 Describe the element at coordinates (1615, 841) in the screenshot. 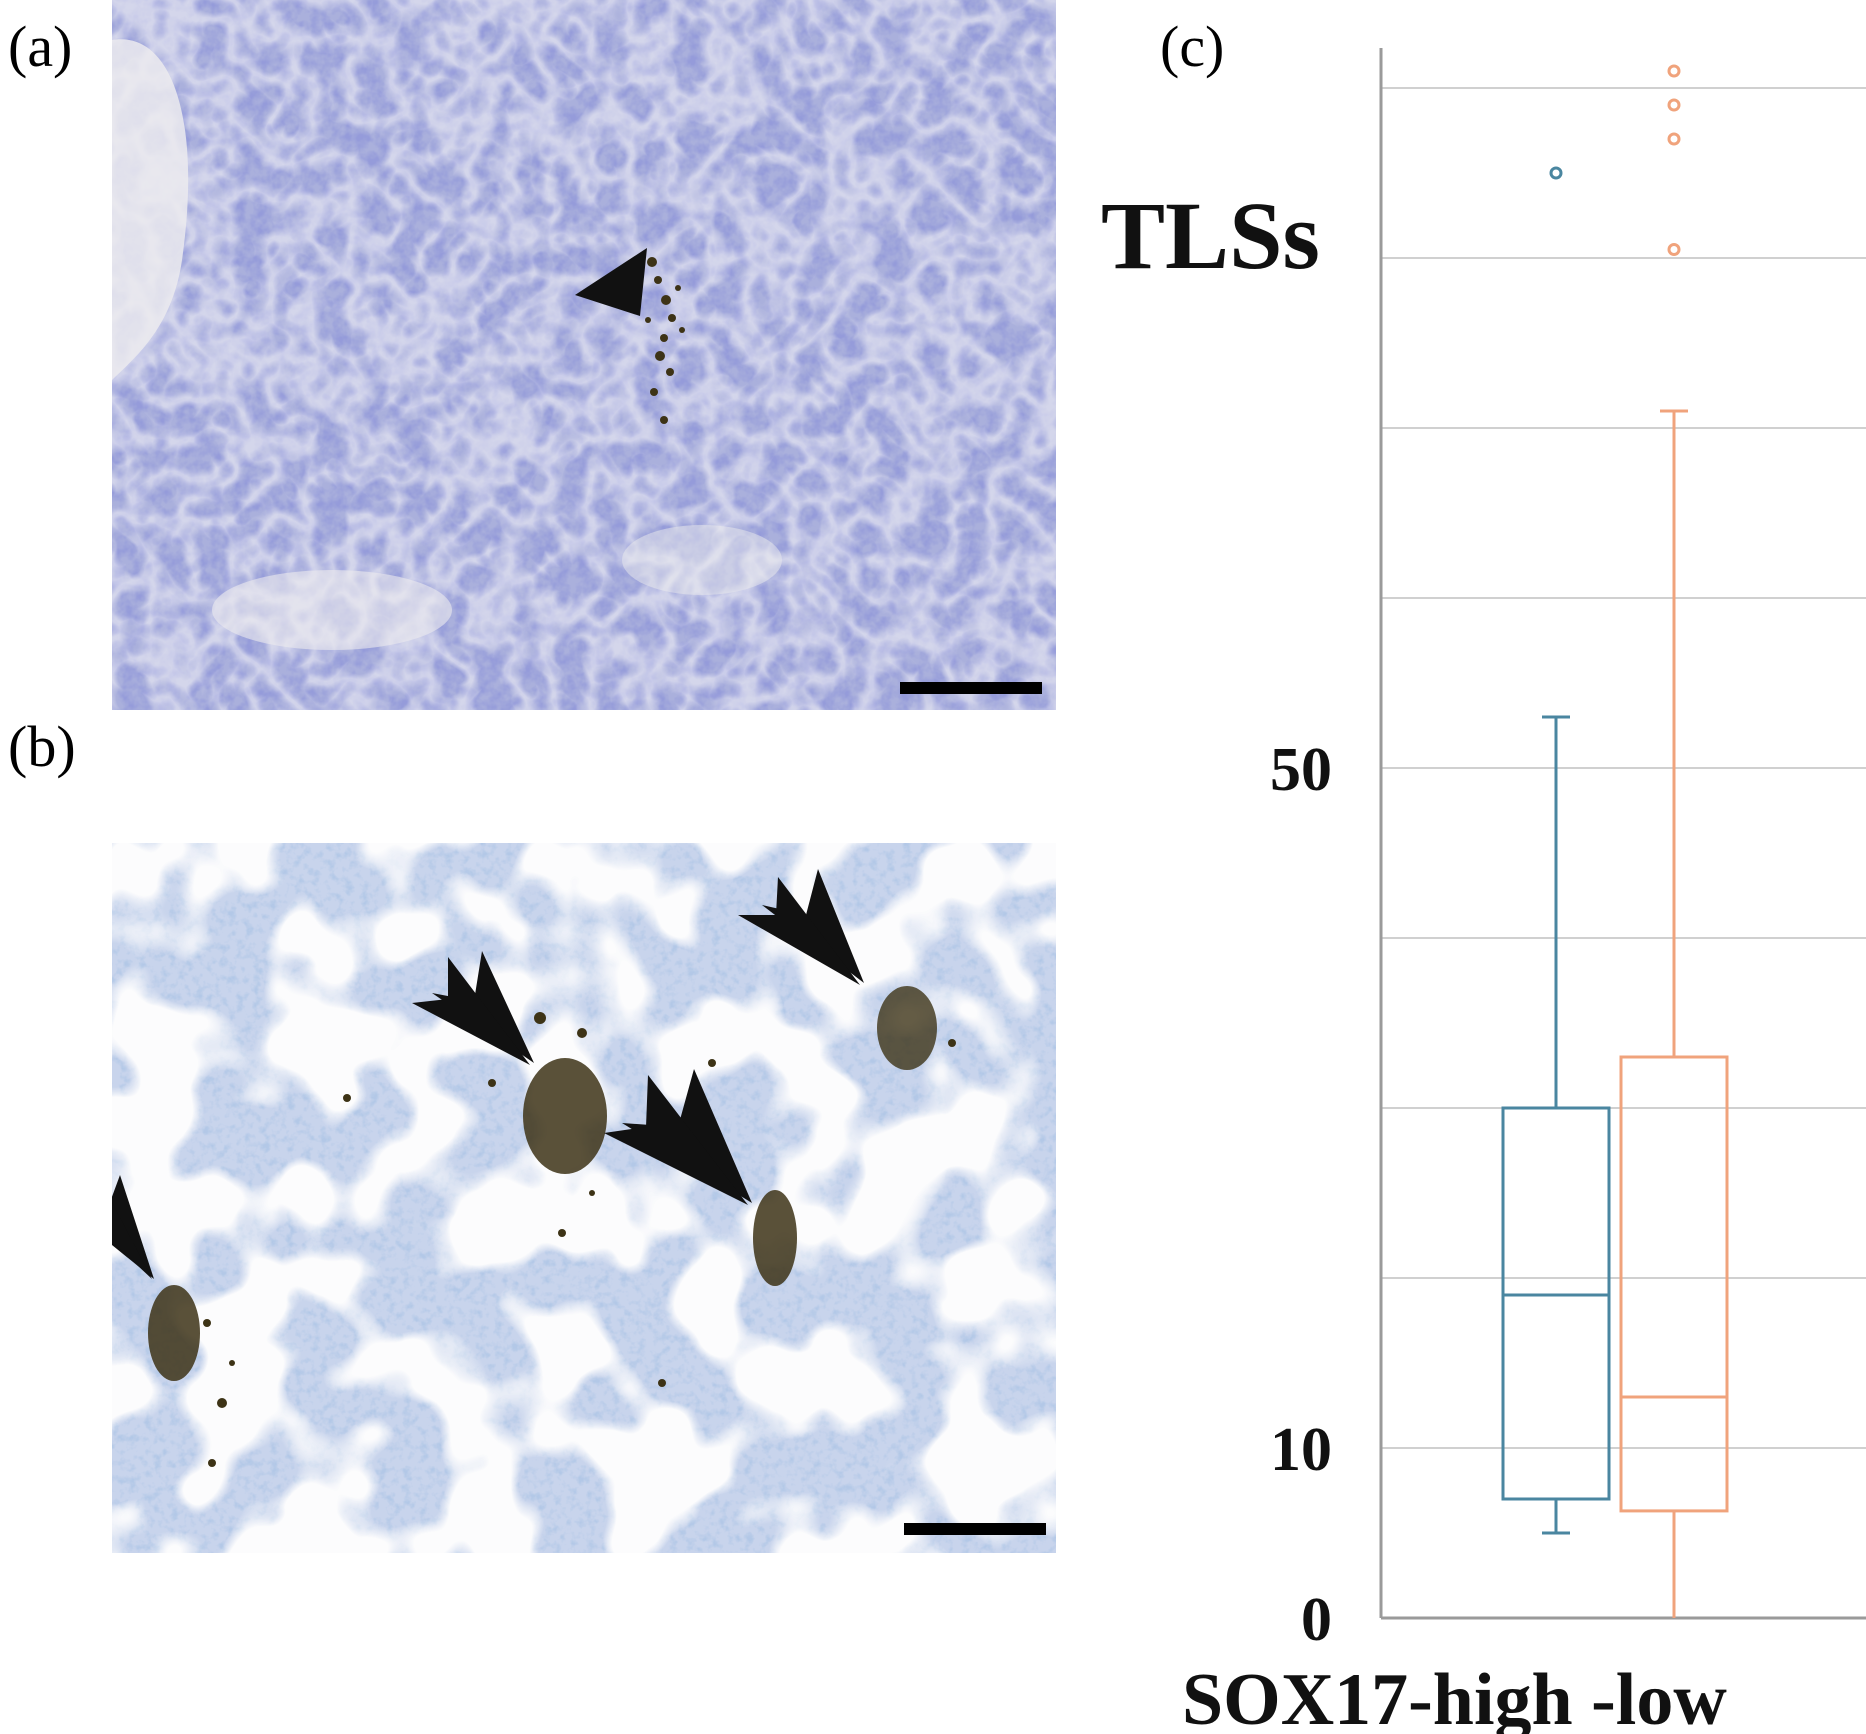

I see `box-series` at that location.